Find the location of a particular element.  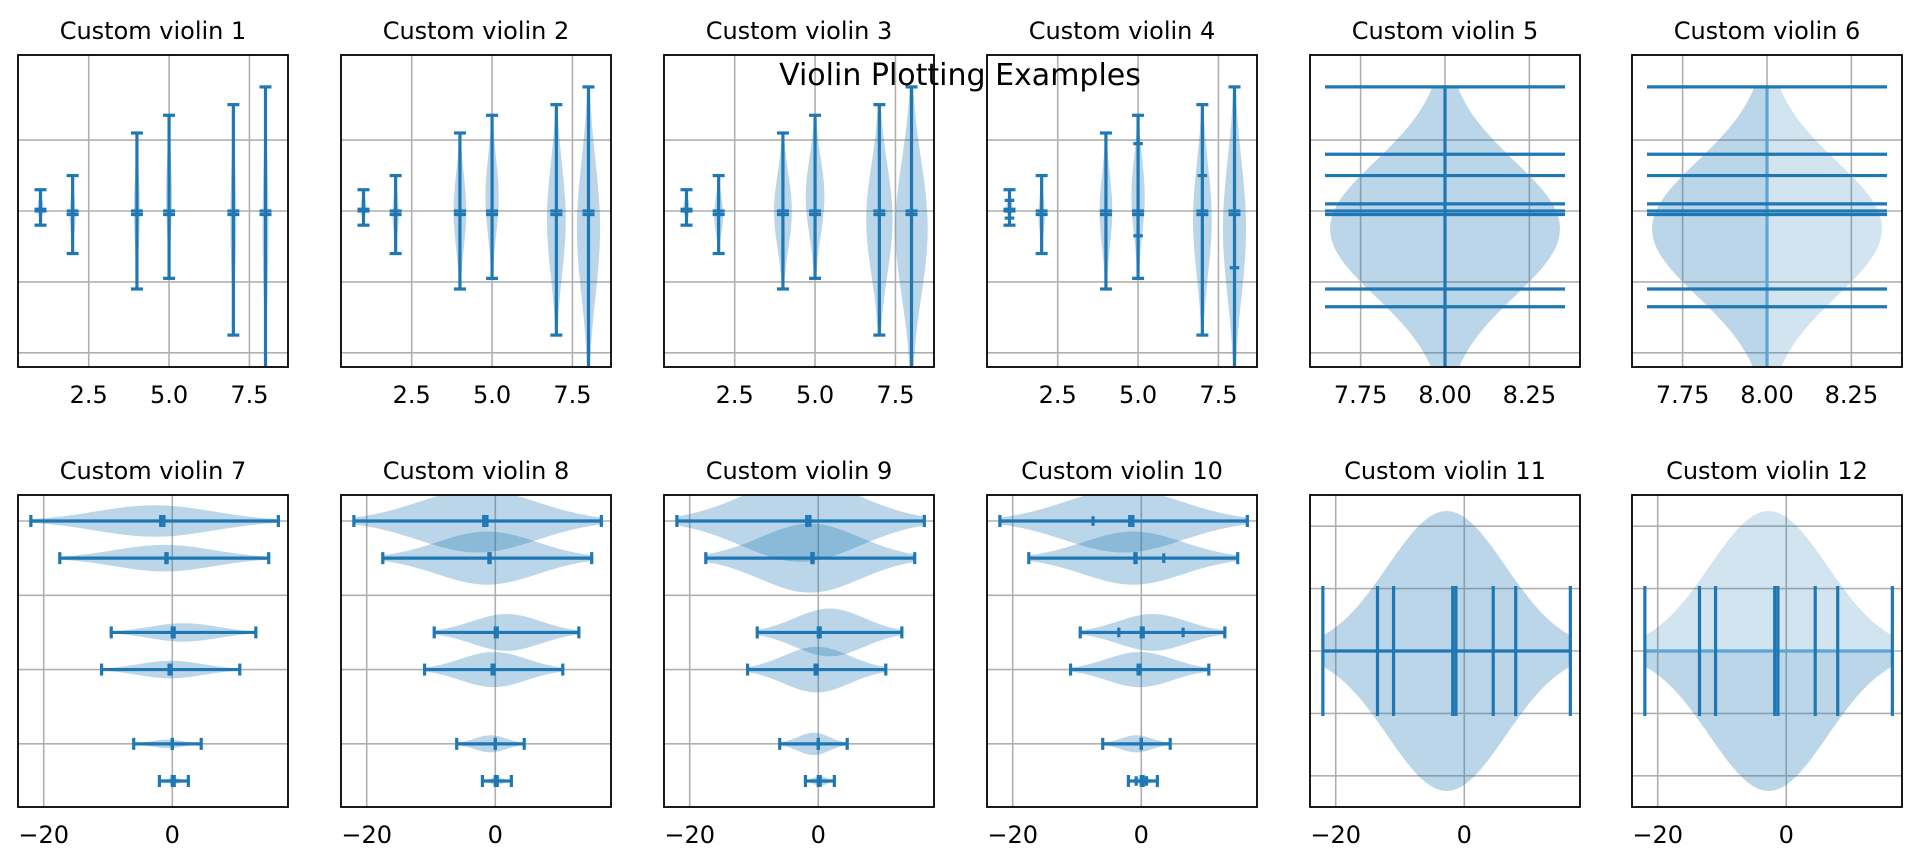

subplot-title: Custom violin 4 is located at coordinates (1122, 31).